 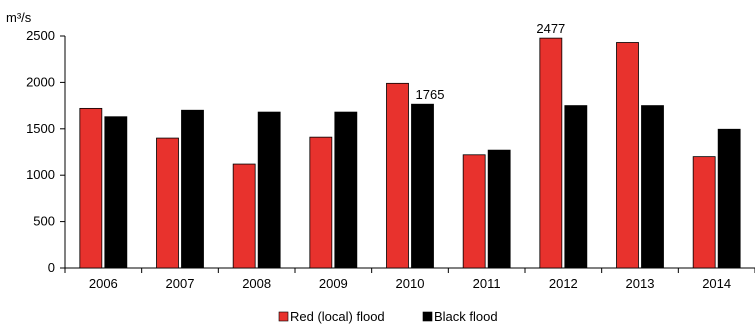 What do you see at coordinates (40, 174) in the screenshot?
I see `y-tick-label: 1000` at bounding box center [40, 174].